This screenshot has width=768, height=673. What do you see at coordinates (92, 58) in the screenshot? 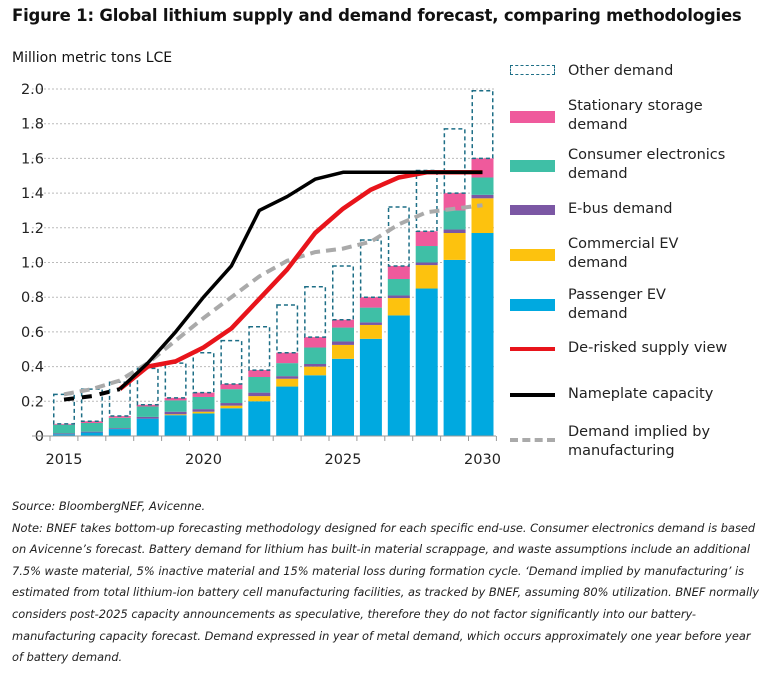
I see `y-axis-label: Million metric tons LCE` at bounding box center [92, 58].